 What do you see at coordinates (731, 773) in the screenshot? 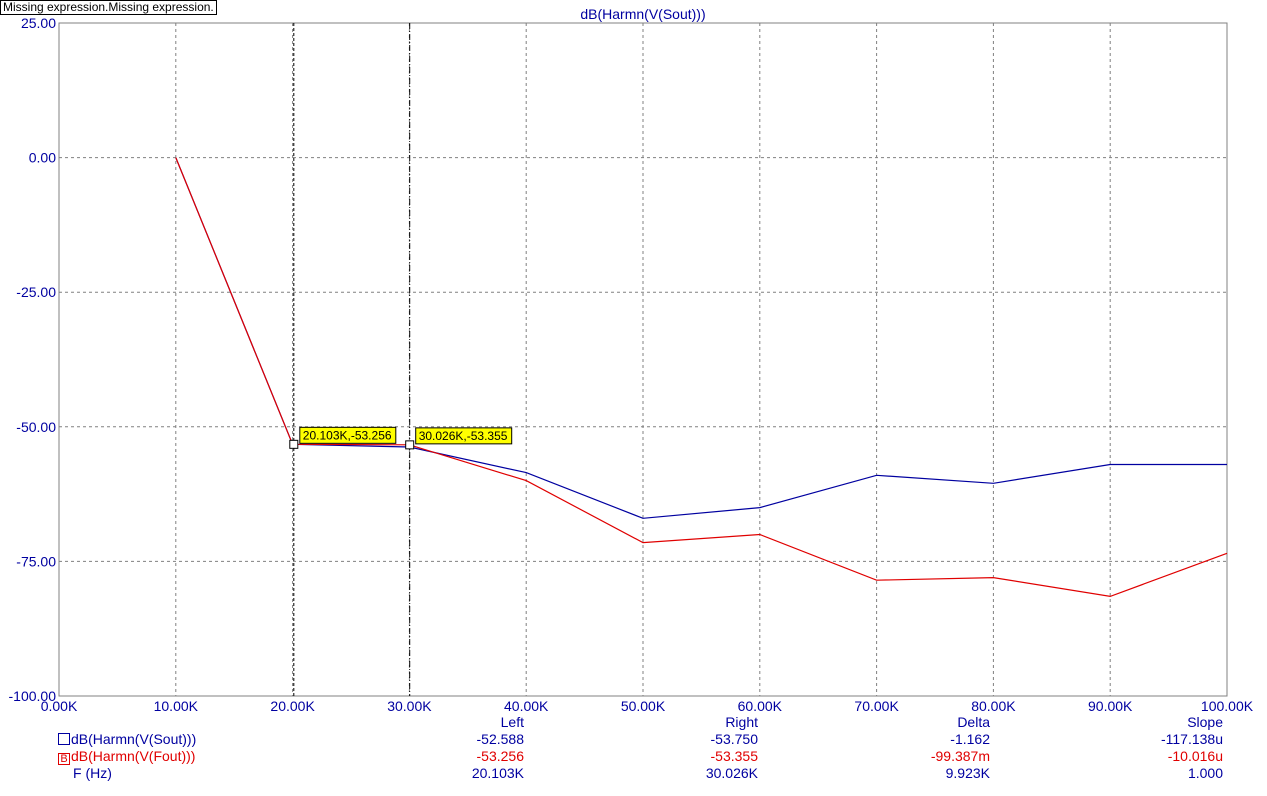
I see `freq-right: 30.026K` at bounding box center [731, 773].